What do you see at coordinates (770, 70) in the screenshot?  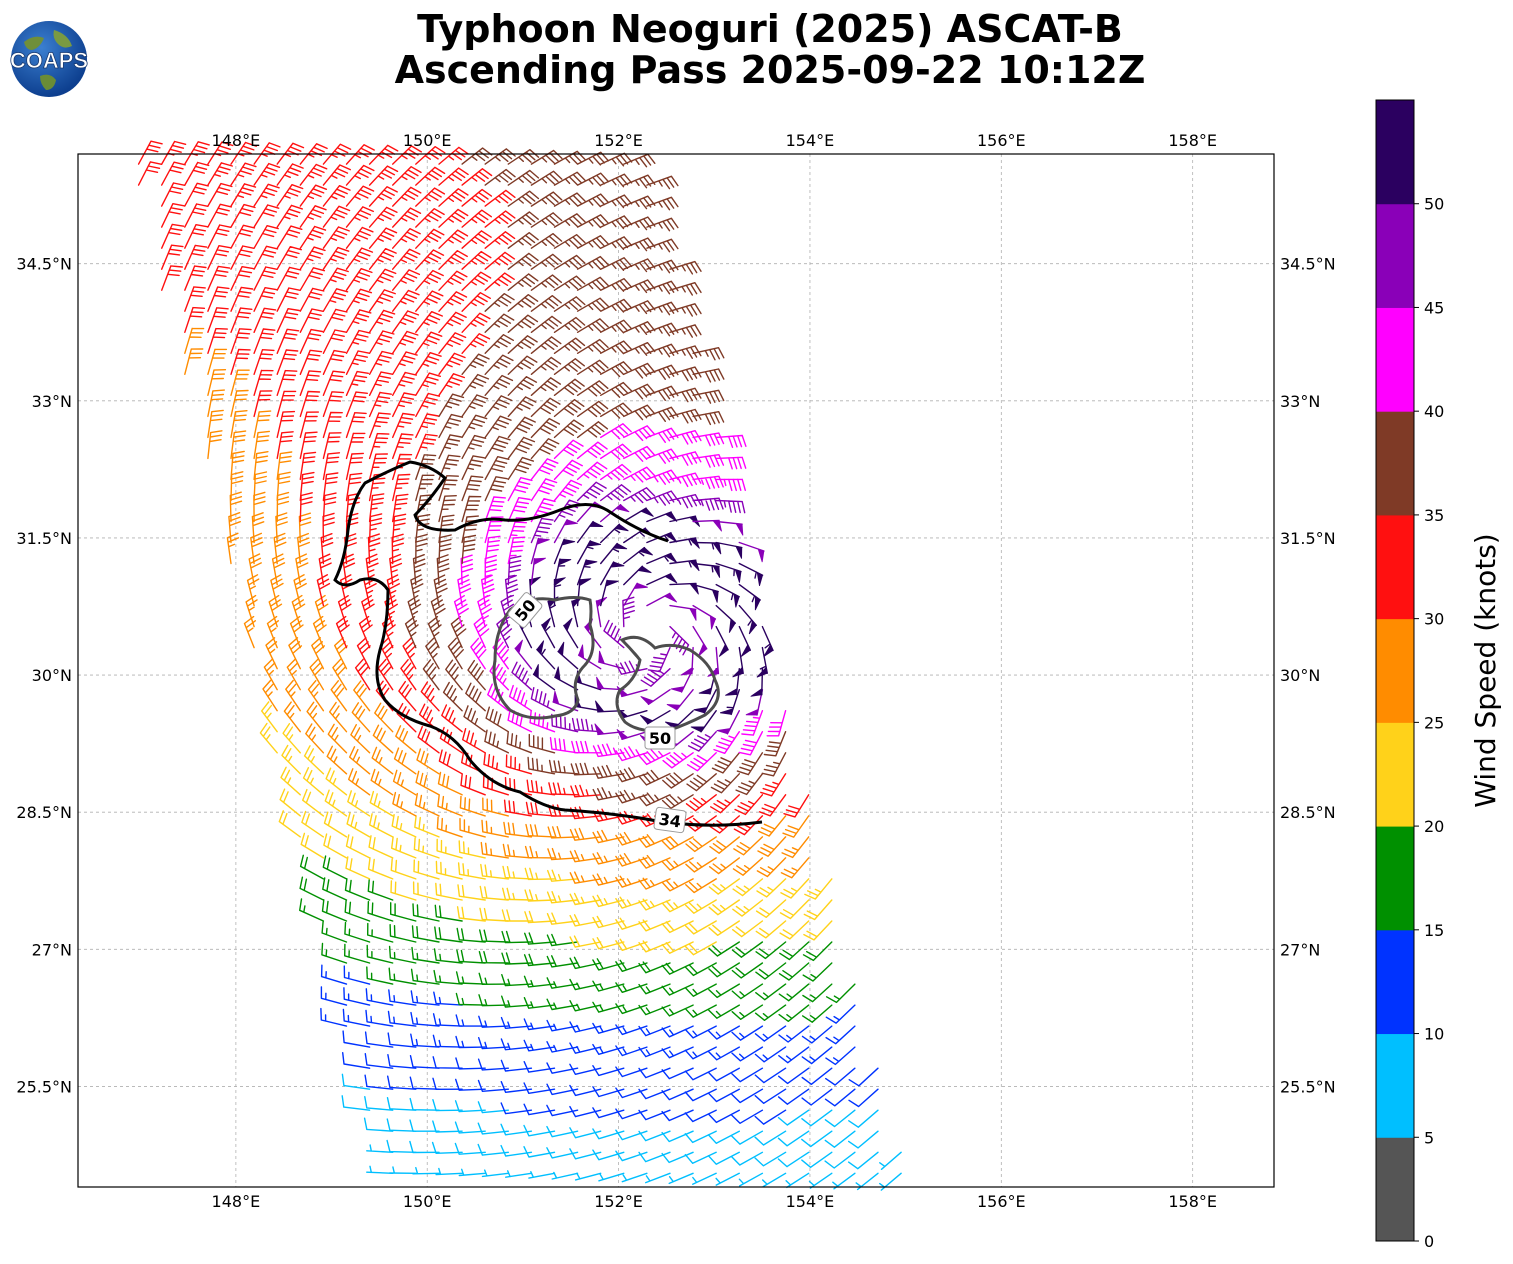 I see `page-title-line2: Ascending Pass 2025-09-22 10:12Z` at bounding box center [770, 70].